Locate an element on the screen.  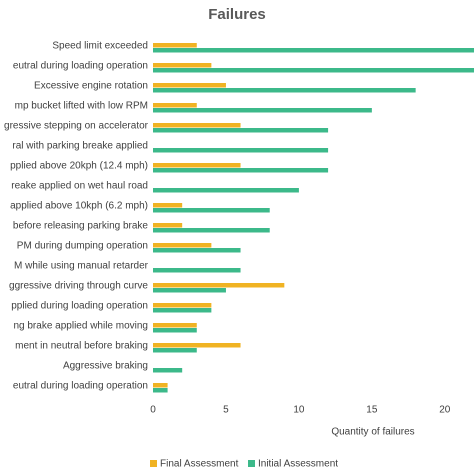
x-tick-label: 10 is located at coordinates (299, 410).